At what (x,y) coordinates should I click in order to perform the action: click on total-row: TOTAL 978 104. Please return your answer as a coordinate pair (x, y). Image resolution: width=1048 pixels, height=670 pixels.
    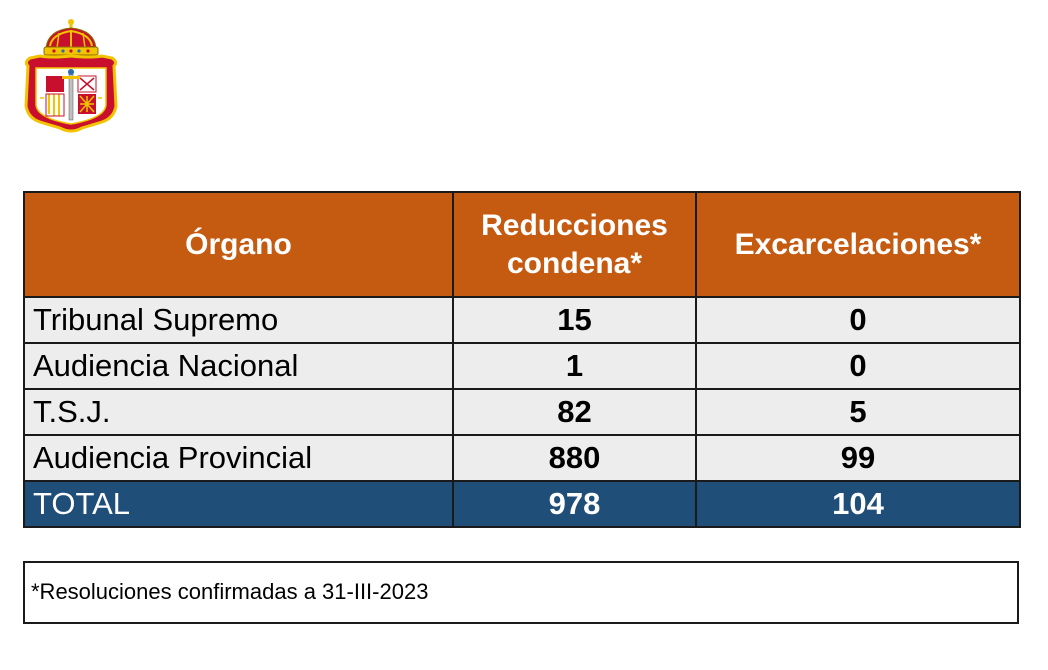
    Looking at the image, I should click on (522, 504).